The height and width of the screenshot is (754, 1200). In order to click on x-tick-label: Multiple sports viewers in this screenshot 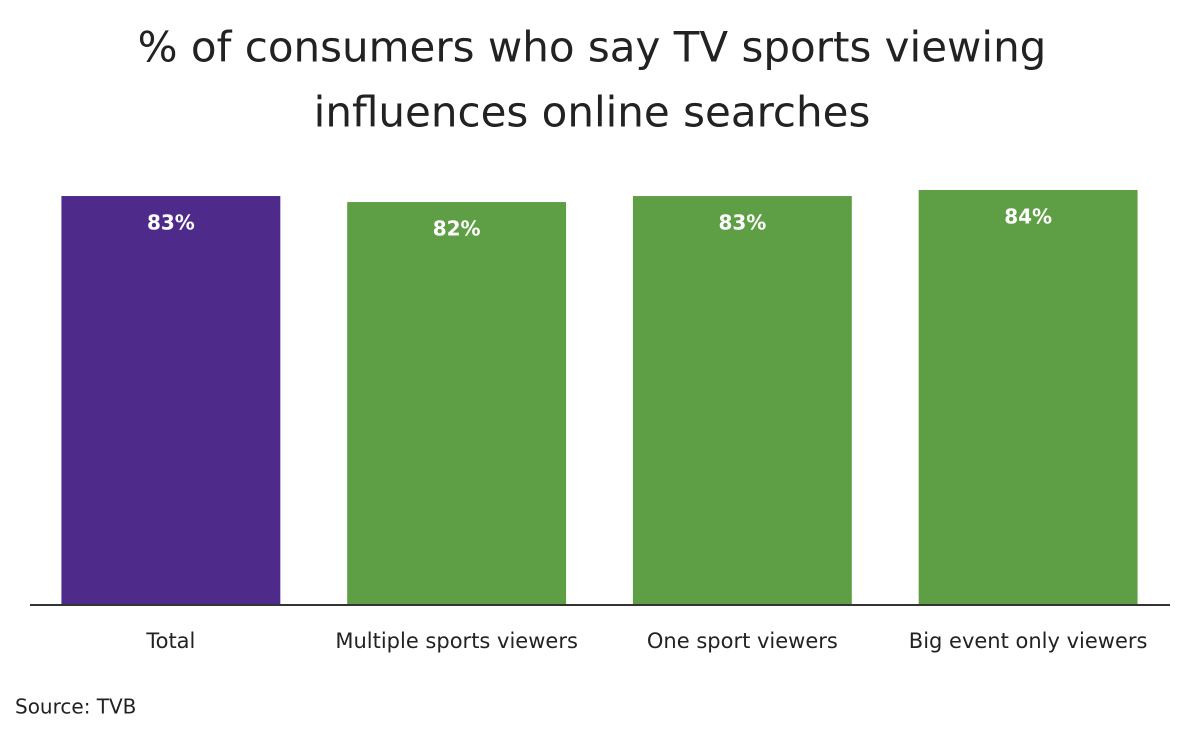, I will do `click(456, 641)`.